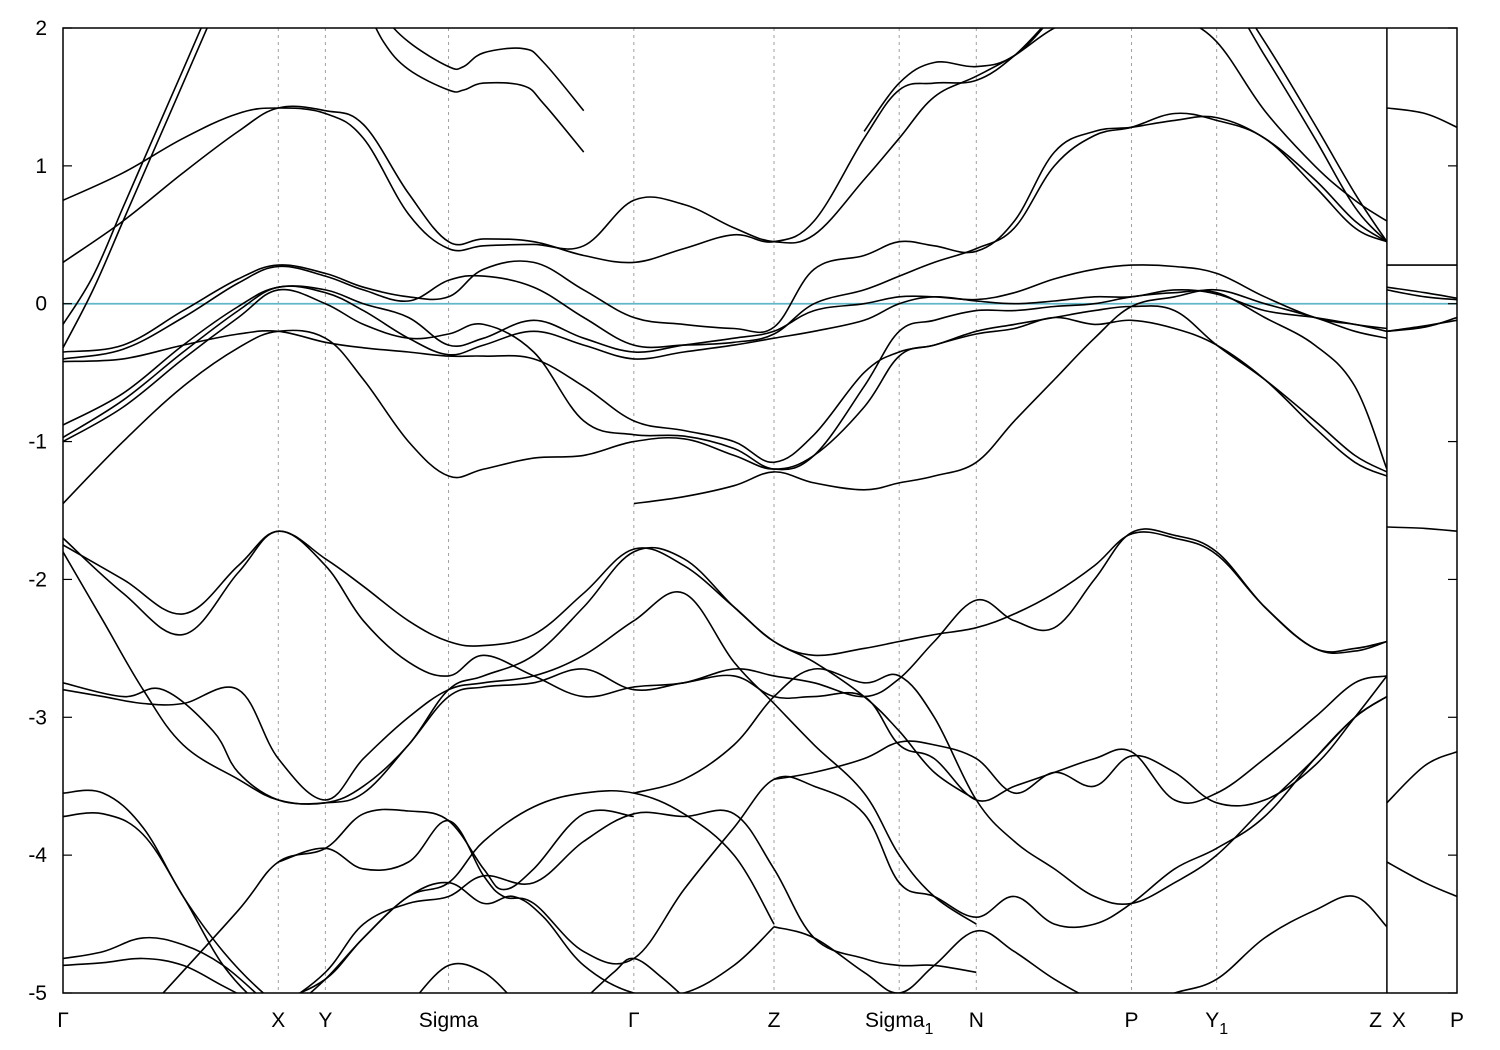 The image size is (1500, 1050). Describe the element at coordinates (1132, 1020) in the screenshot. I see `x-tick-label-8: P` at that location.